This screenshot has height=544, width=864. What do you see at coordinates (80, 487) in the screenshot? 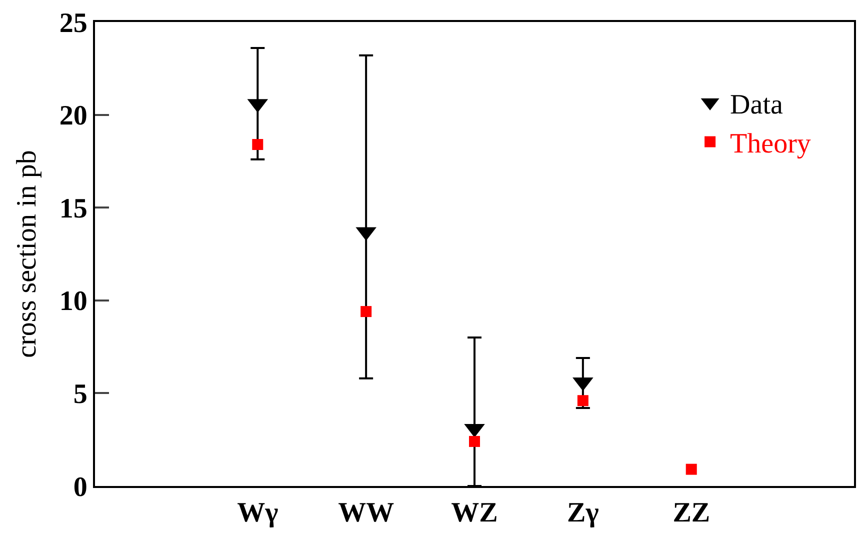
I see `y-tick-label: 0` at bounding box center [80, 487].